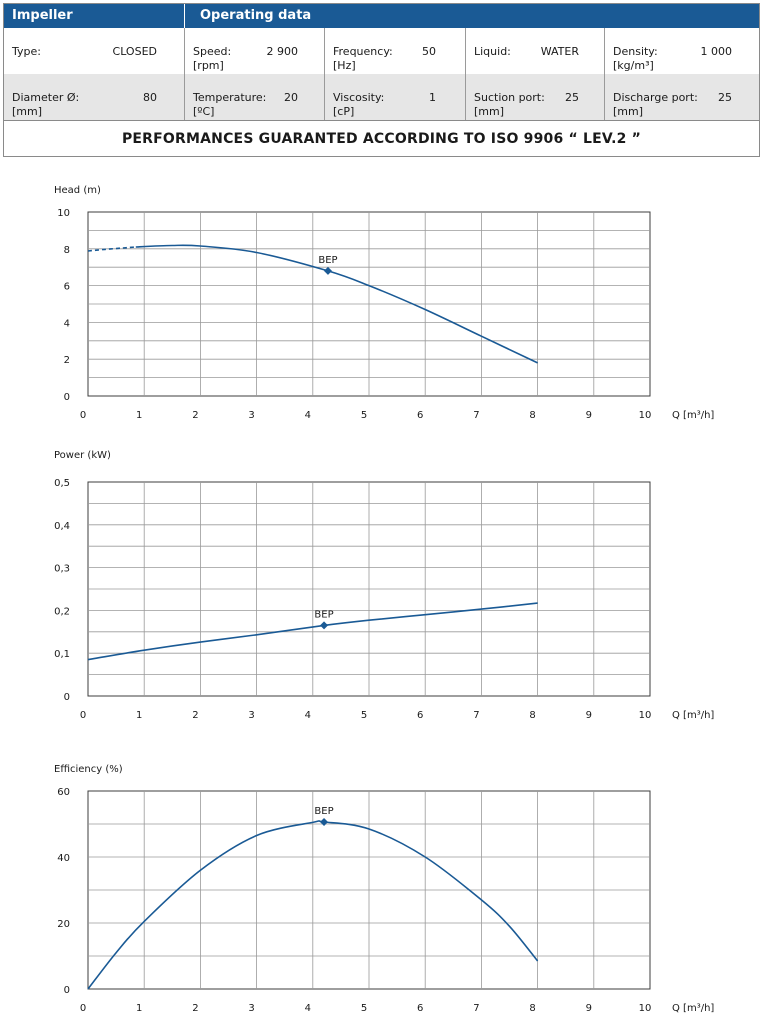 Image resolution: width=764 pixels, height=1024 pixels. What do you see at coordinates (693, 1008) in the screenshot?
I see `efficiency-x-axis-title: Q [m³/h]` at bounding box center [693, 1008].